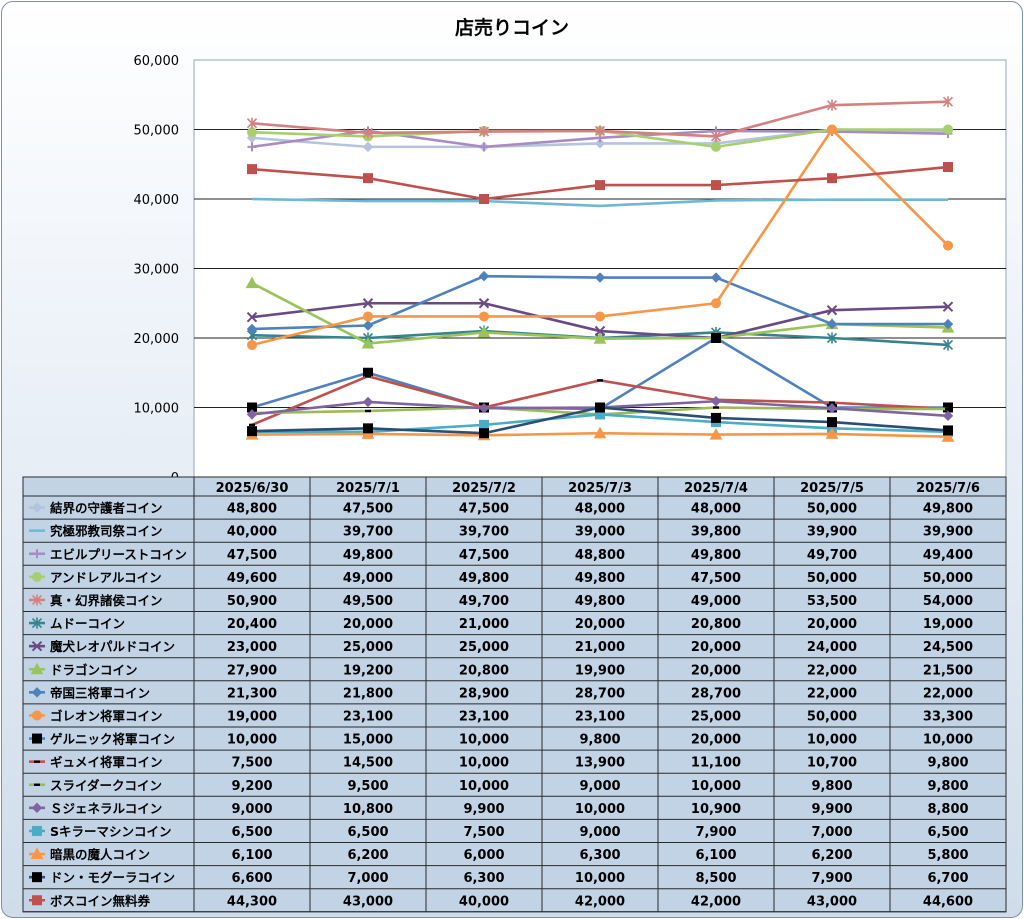  Describe the element at coordinates (368, 601) in the screenshot. I see `data-label: 49,500` at that location.